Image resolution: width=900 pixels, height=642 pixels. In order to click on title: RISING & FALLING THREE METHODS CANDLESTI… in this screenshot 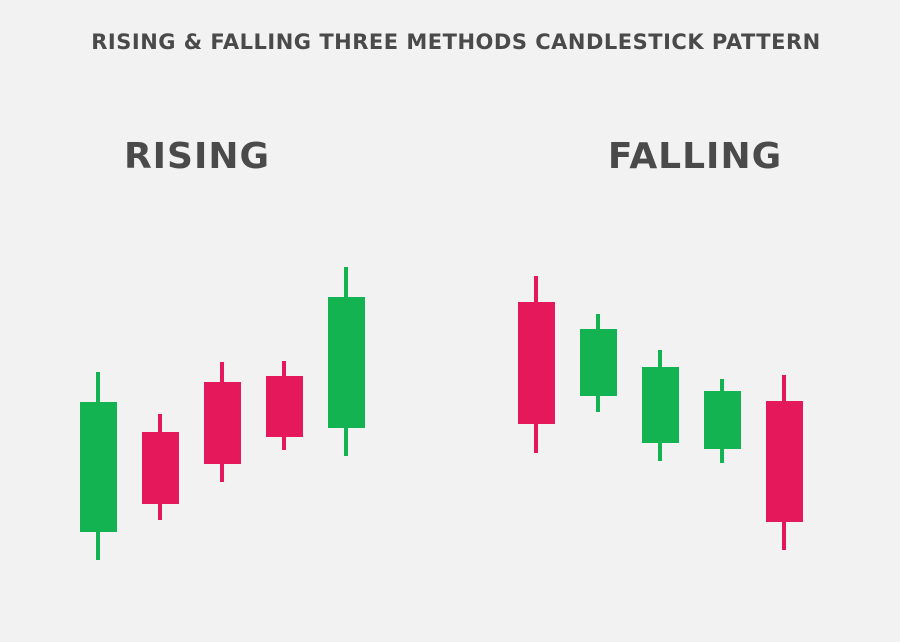, I will do `click(455, 42)`.